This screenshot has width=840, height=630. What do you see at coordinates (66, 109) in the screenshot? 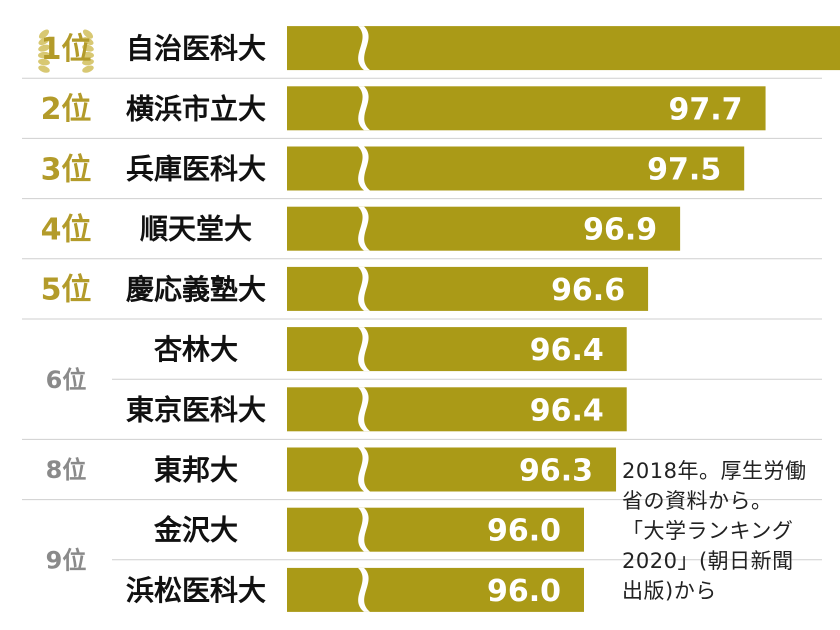
I see `rank-label: 2位` at bounding box center [66, 109].